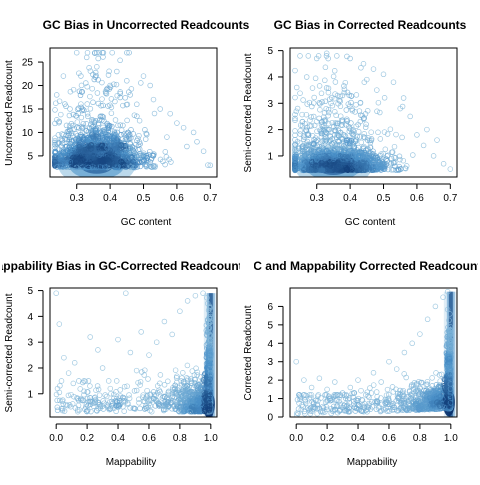 Image resolution: width=480 pixels, height=485 pixels. I want to click on y-tick-label: 4, so click(30, 317).